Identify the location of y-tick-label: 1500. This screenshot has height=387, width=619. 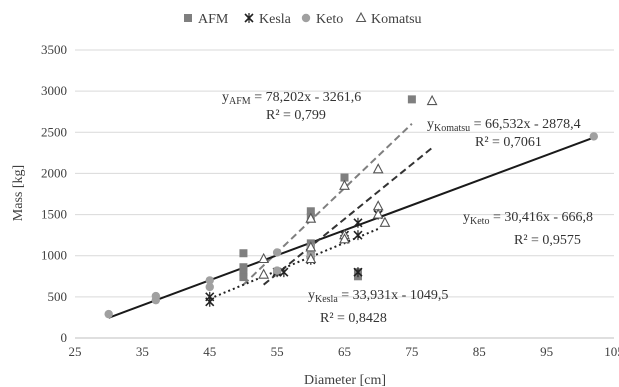
(54, 214).